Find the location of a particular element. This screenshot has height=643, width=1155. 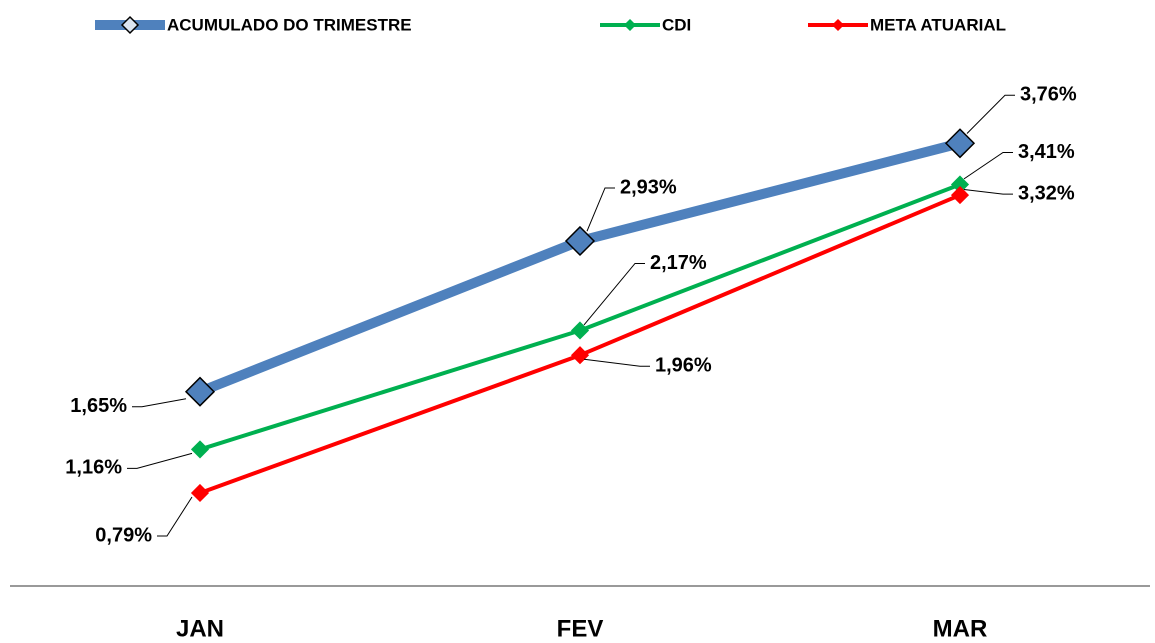

data-label: 3,41% is located at coordinates (1046, 152).